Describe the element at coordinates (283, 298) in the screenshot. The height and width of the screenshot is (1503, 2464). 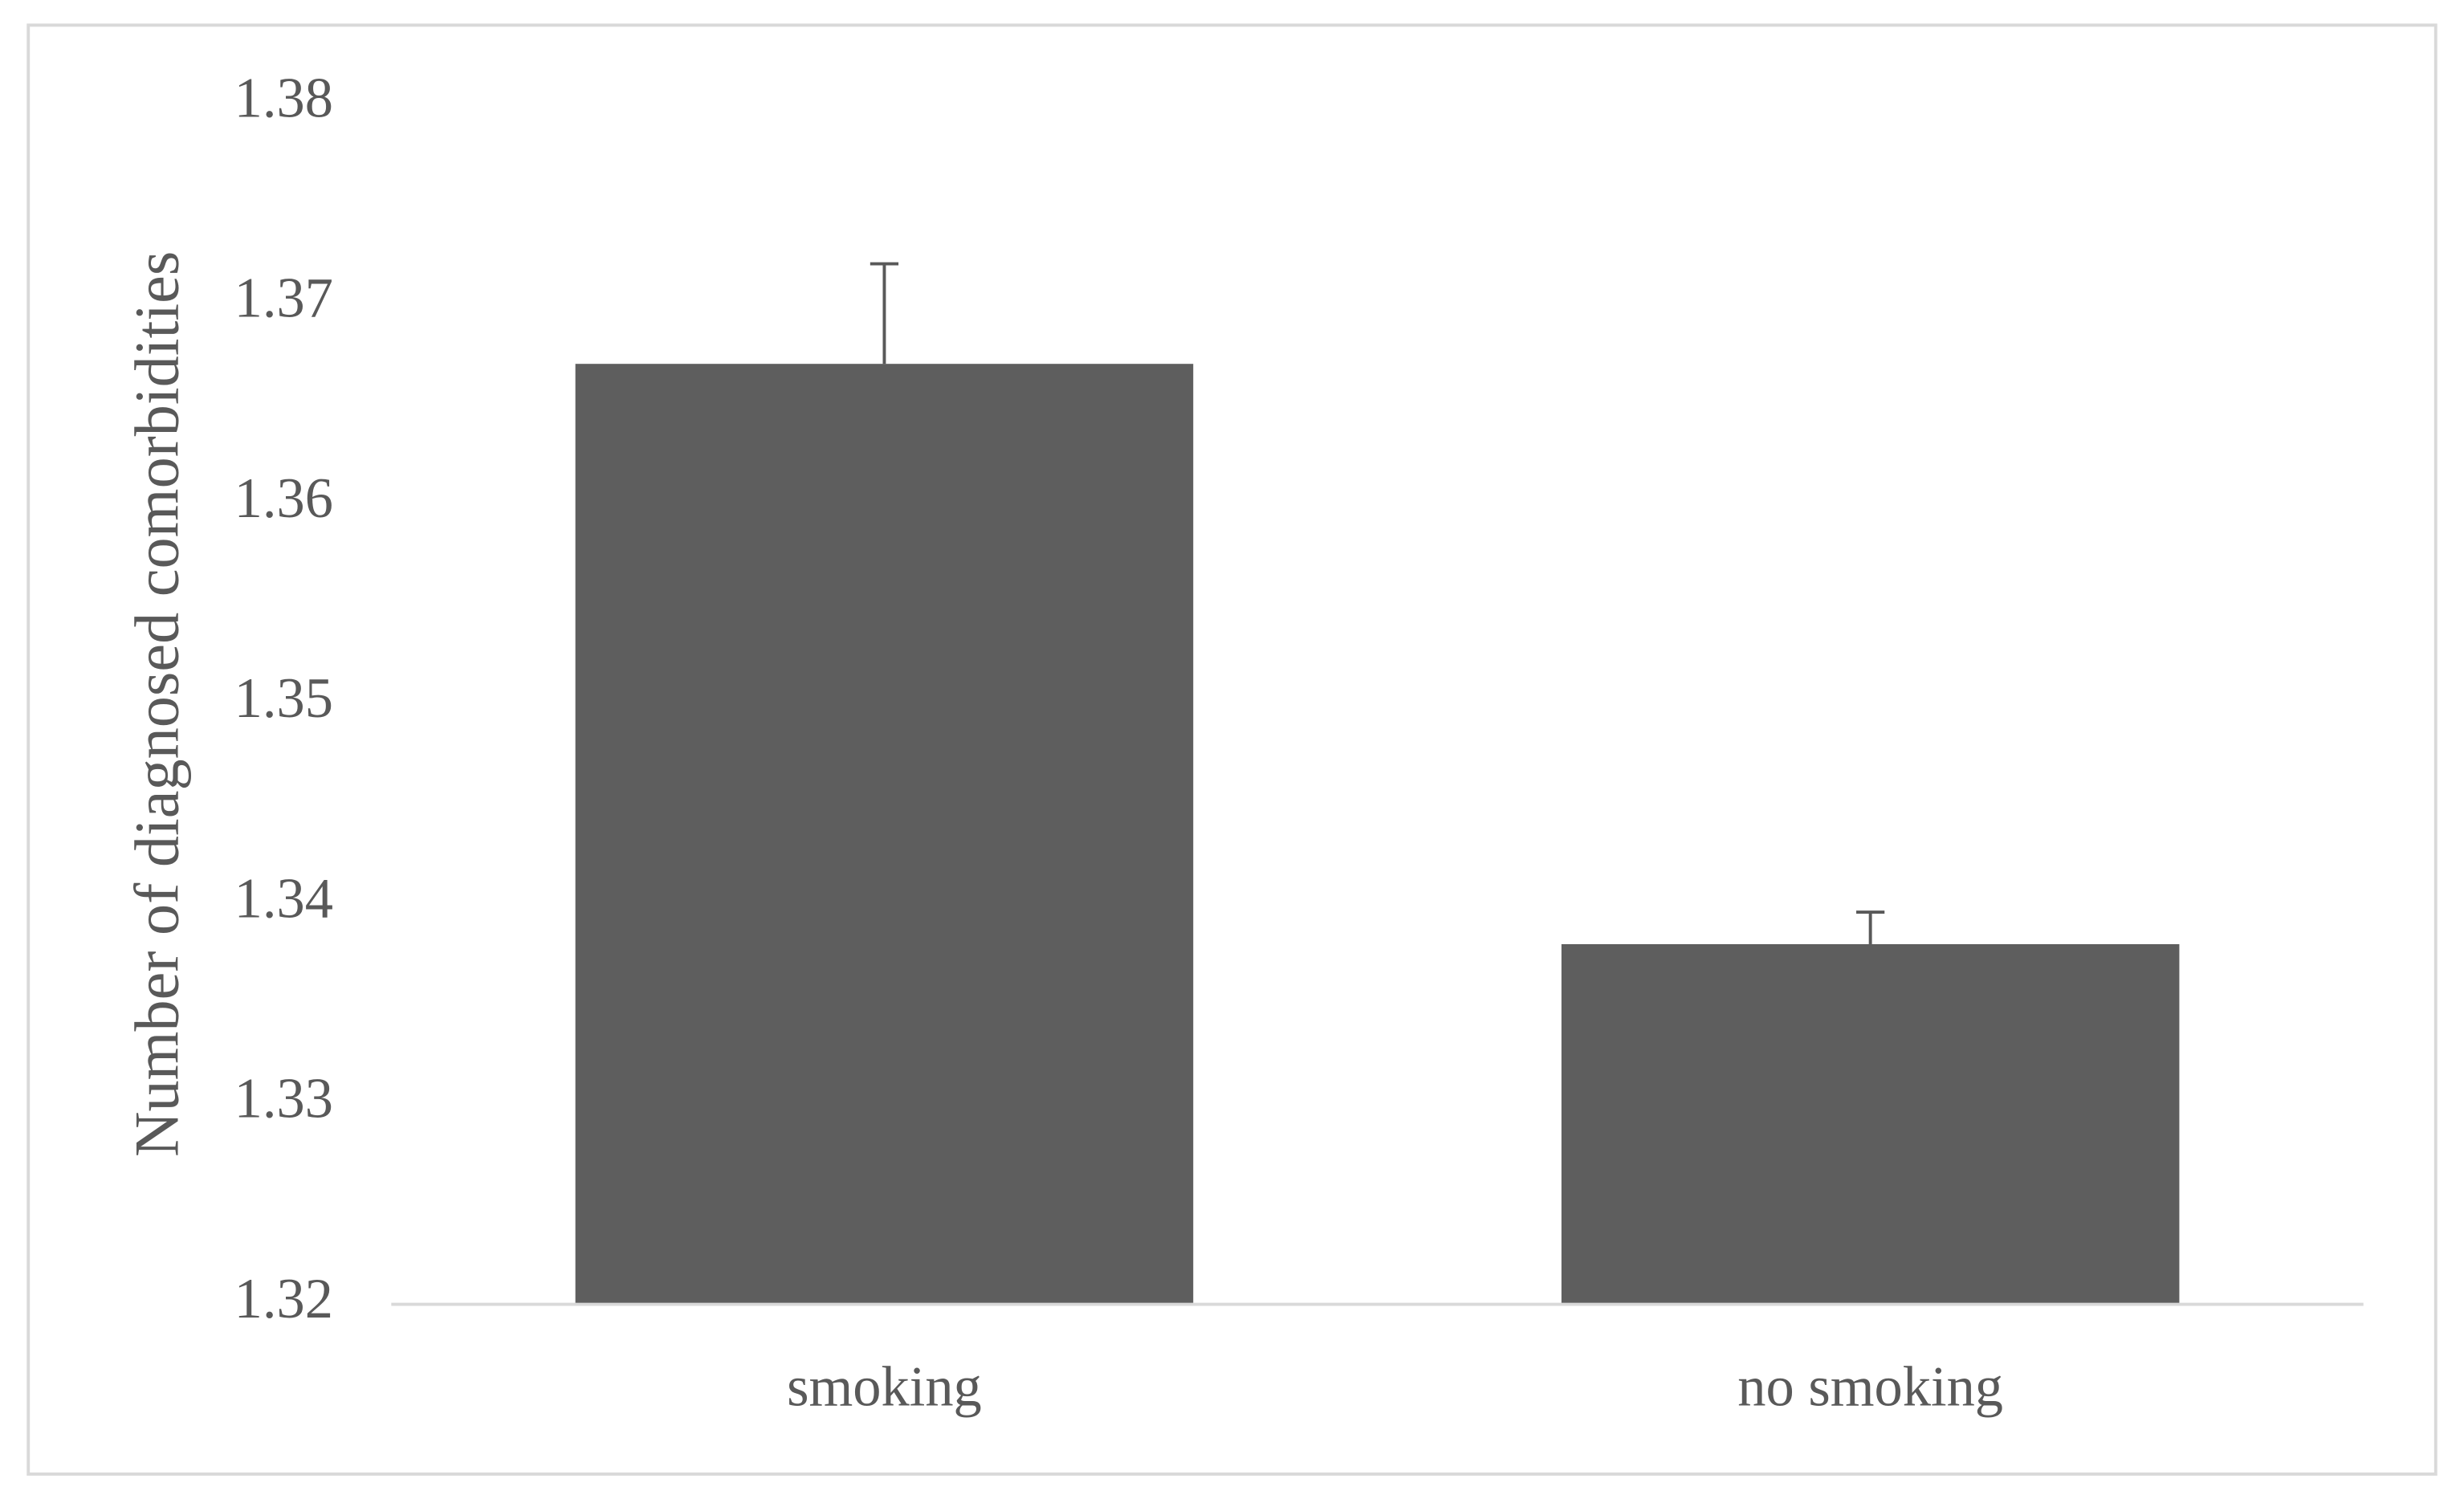
I see `y-tick-label: 1.37` at that location.